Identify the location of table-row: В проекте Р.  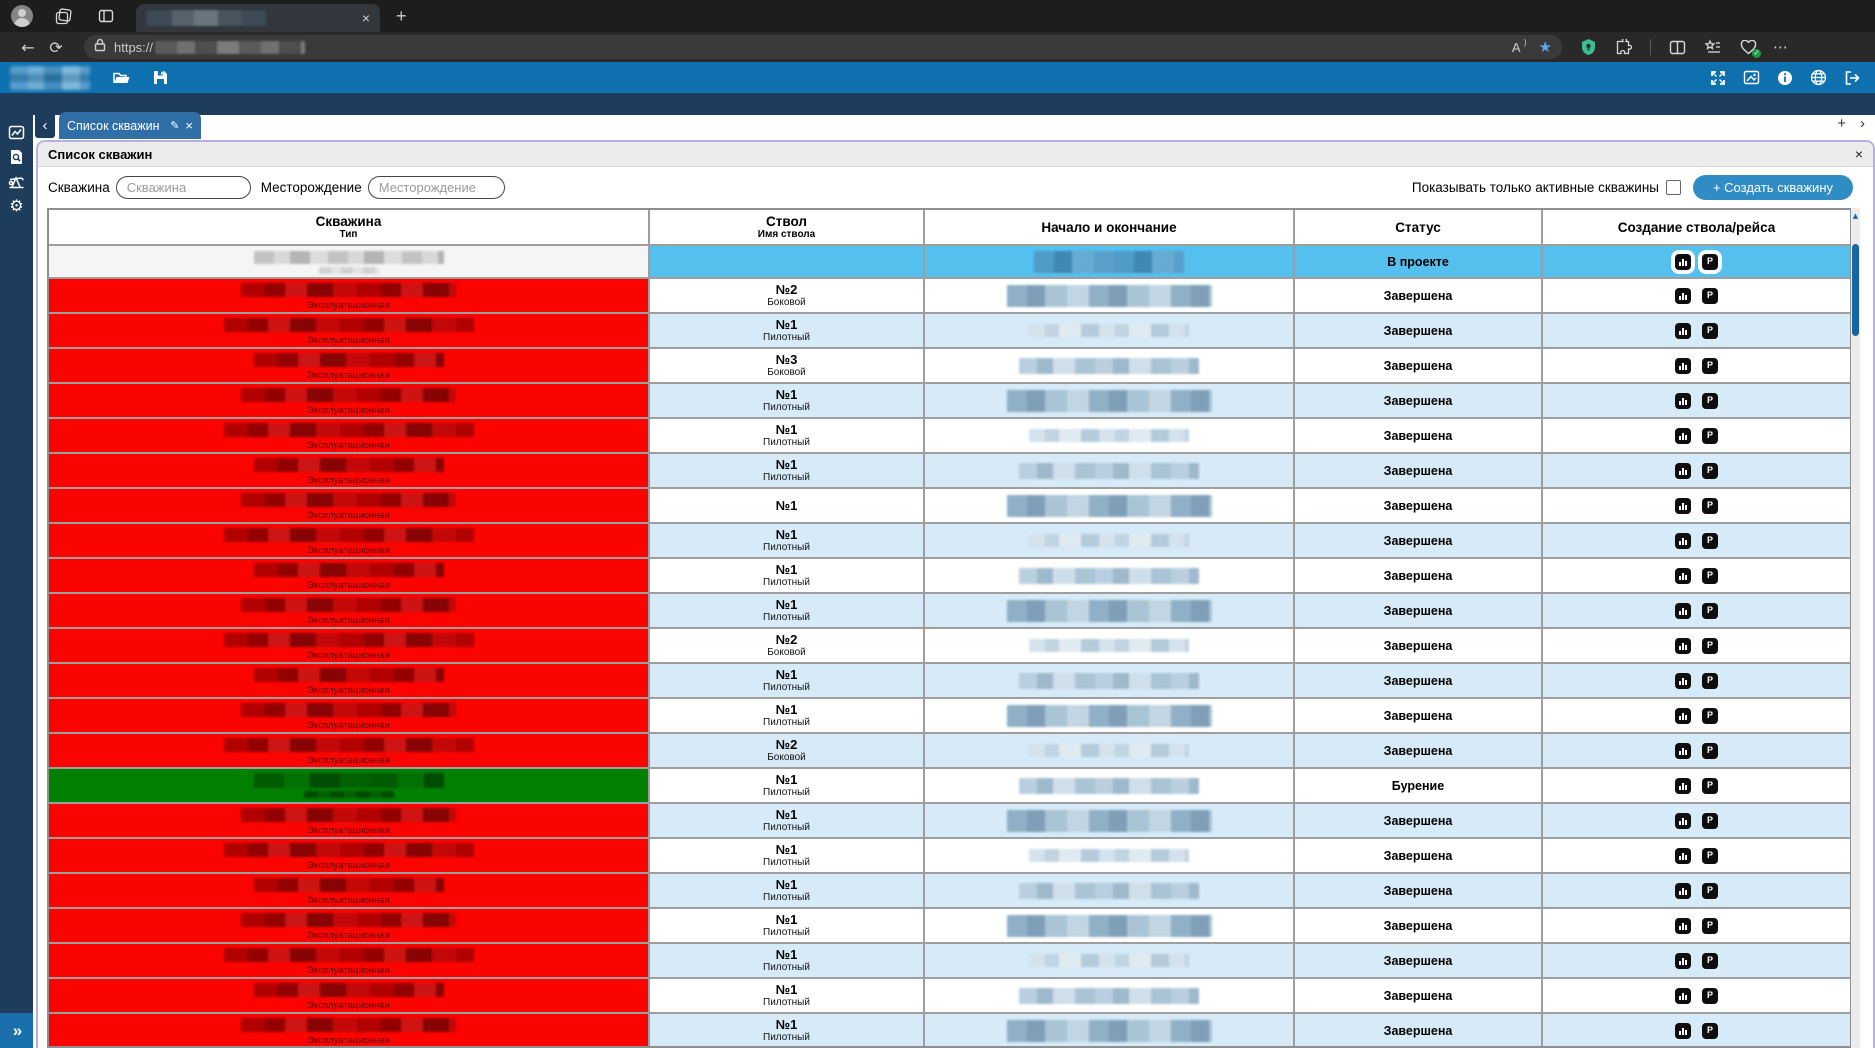
(949, 262).